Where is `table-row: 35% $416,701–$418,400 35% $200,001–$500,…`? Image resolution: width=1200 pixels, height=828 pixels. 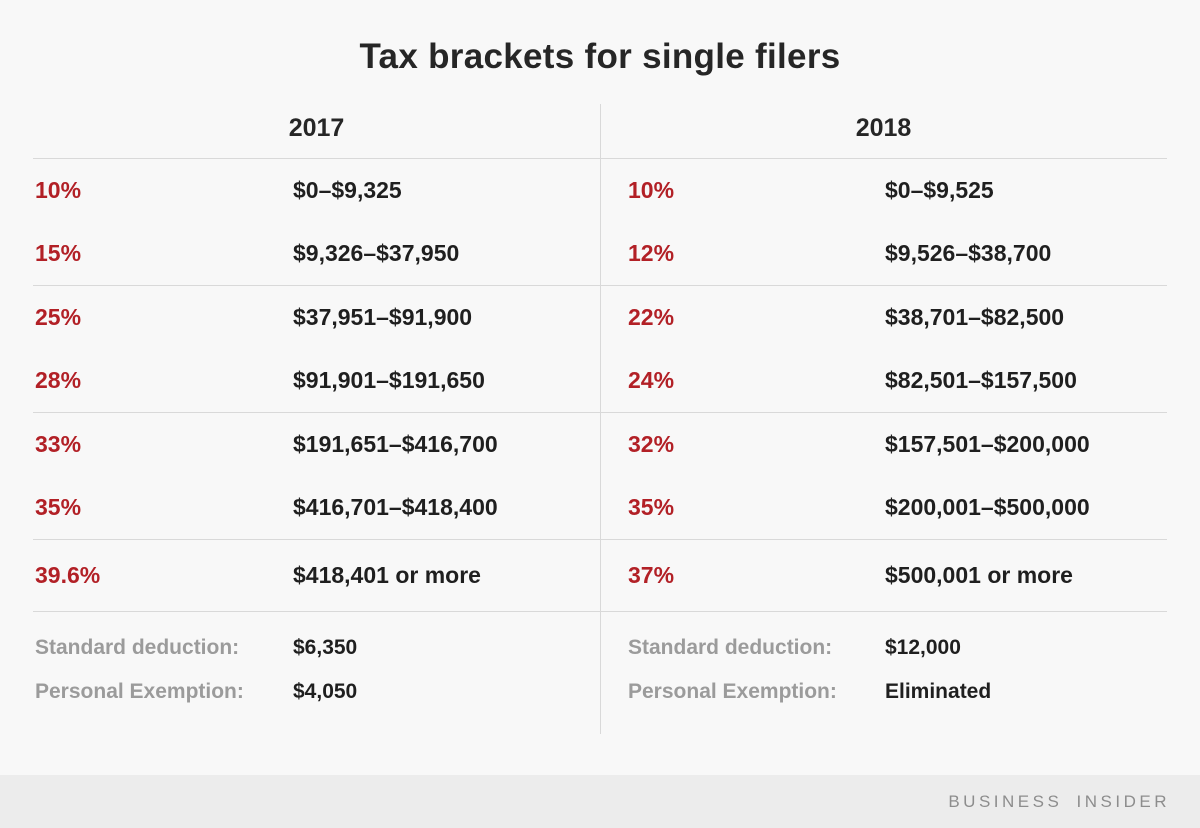 table-row: 35% $416,701–$418,400 35% $200,001–$500,… is located at coordinates (600, 507).